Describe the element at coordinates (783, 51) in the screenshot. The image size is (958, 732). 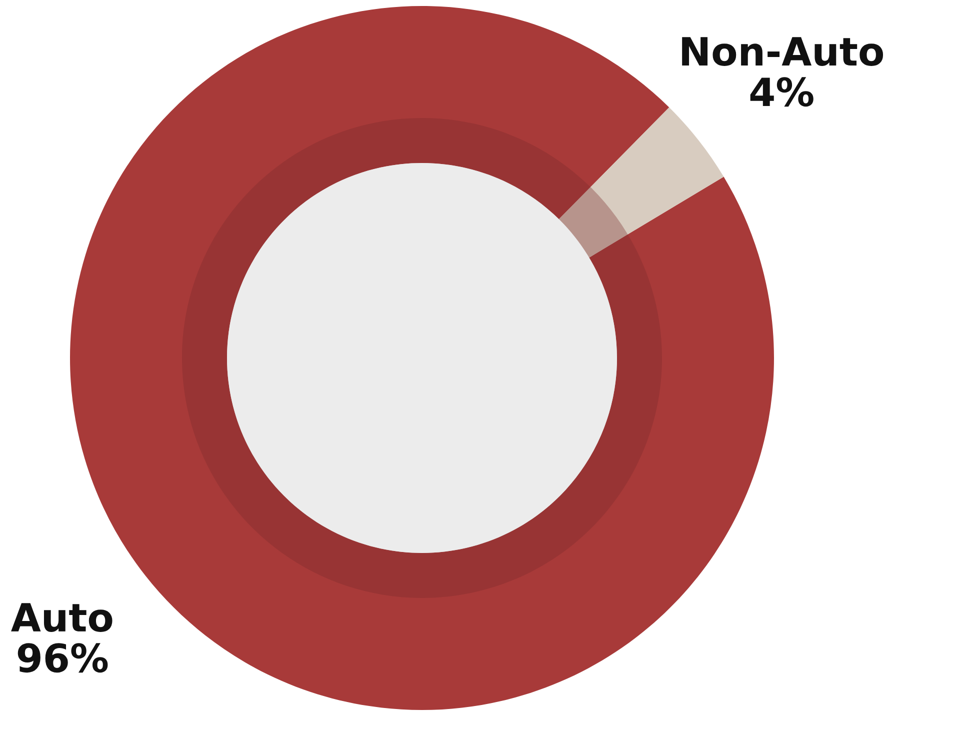
I see `slice-label: Non-Auto` at that location.